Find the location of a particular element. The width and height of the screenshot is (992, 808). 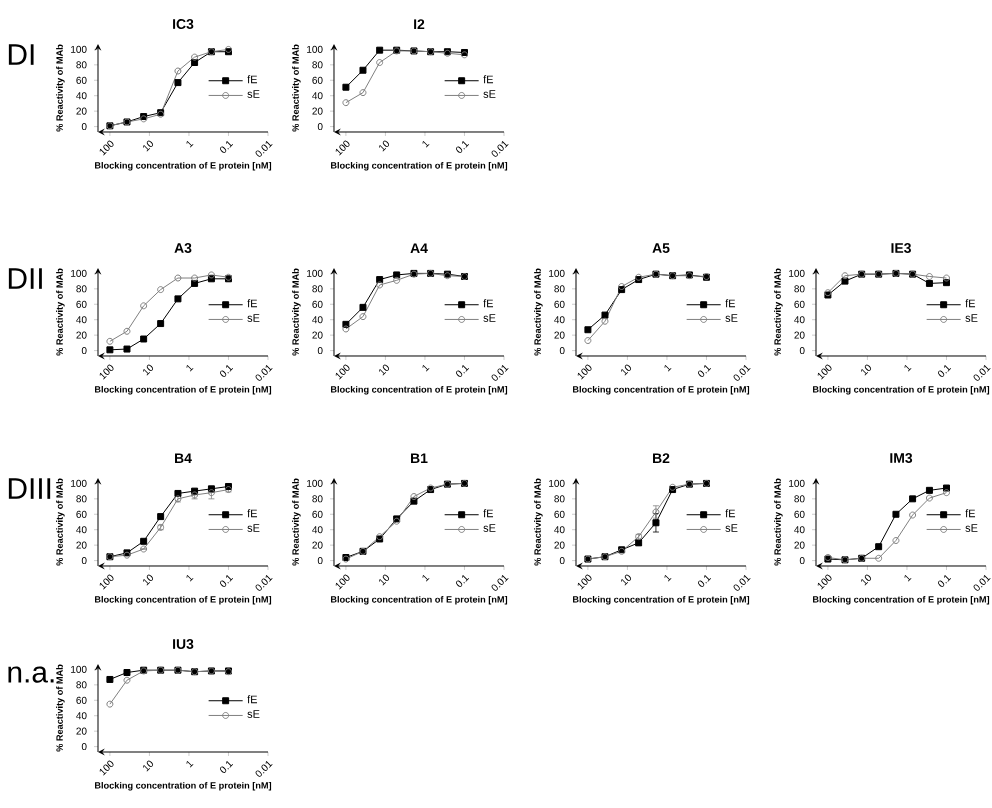

text: DII is located at coordinates (25, 278).